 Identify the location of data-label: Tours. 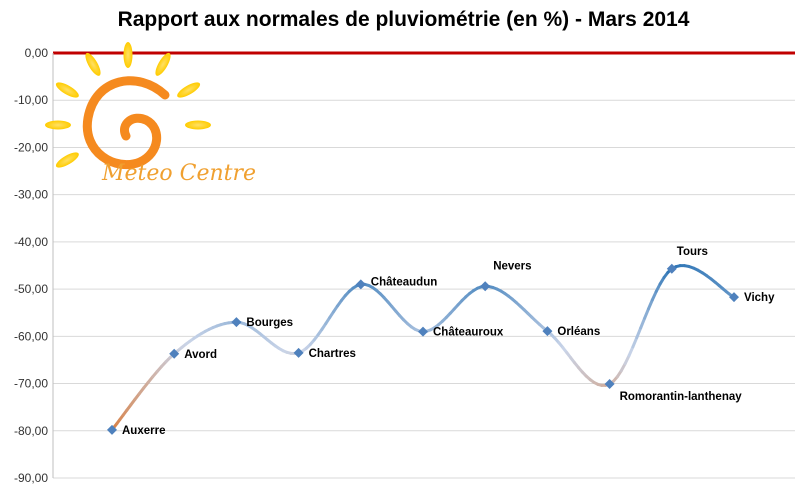
(692, 252).